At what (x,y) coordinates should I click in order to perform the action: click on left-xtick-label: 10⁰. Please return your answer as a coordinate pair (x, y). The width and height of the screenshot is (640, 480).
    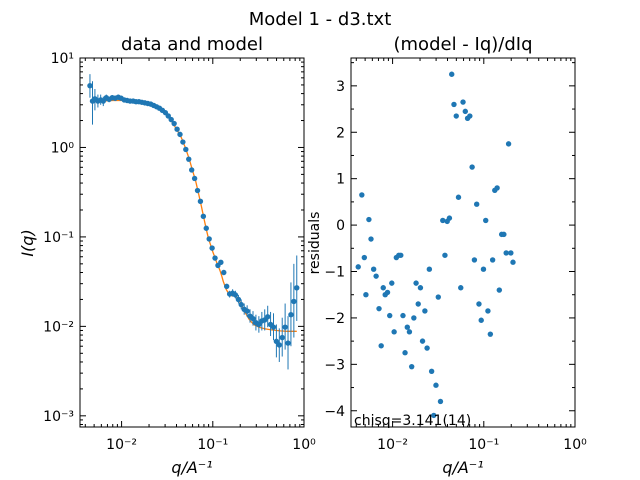
    Looking at the image, I should click on (304, 445).